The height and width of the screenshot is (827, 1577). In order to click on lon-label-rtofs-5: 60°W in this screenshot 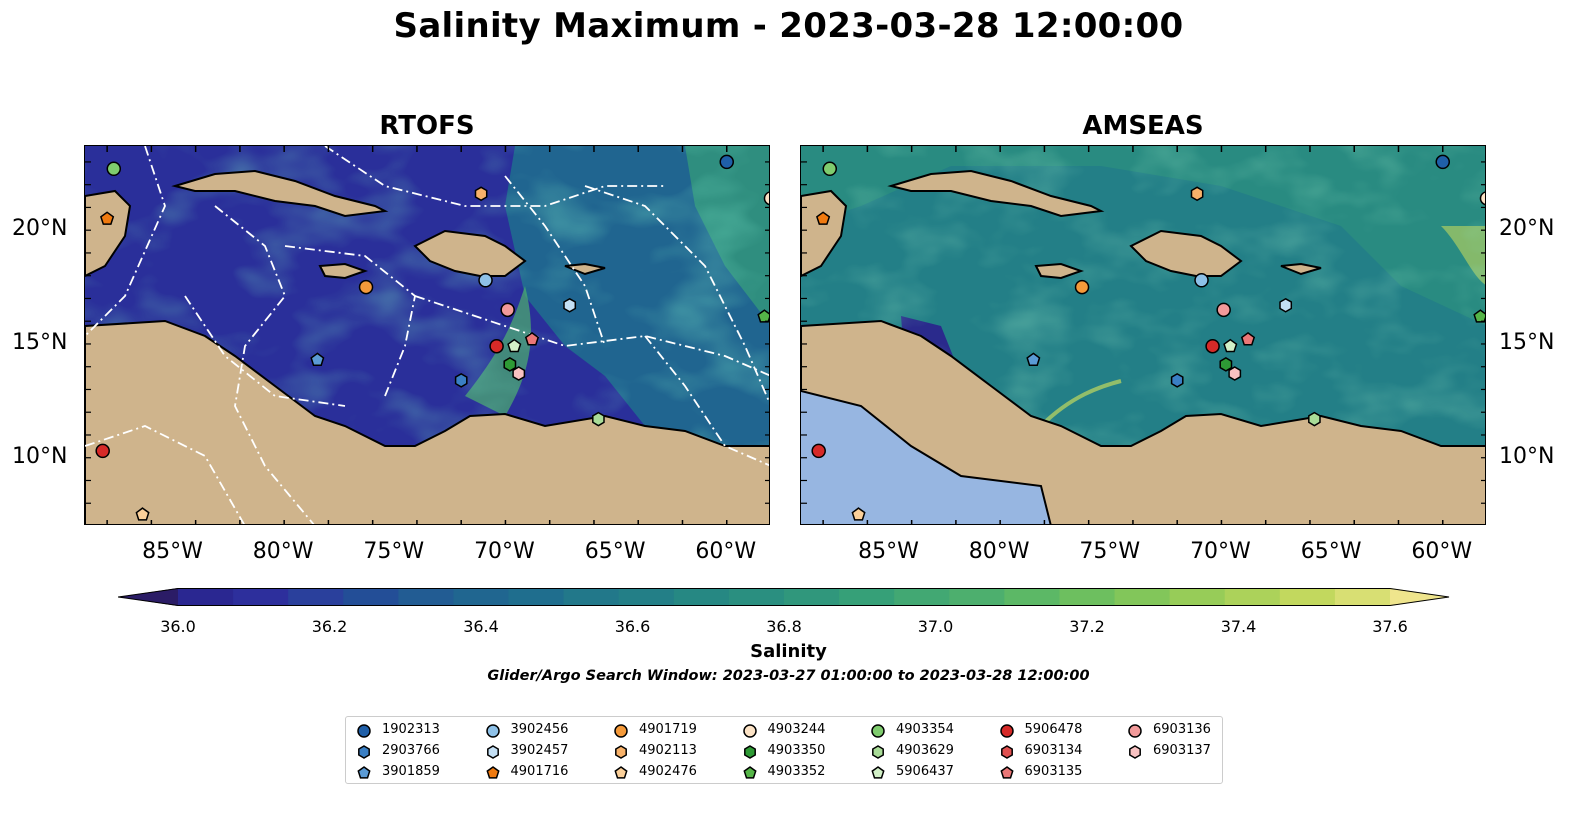, I will do `click(726, 551)`.